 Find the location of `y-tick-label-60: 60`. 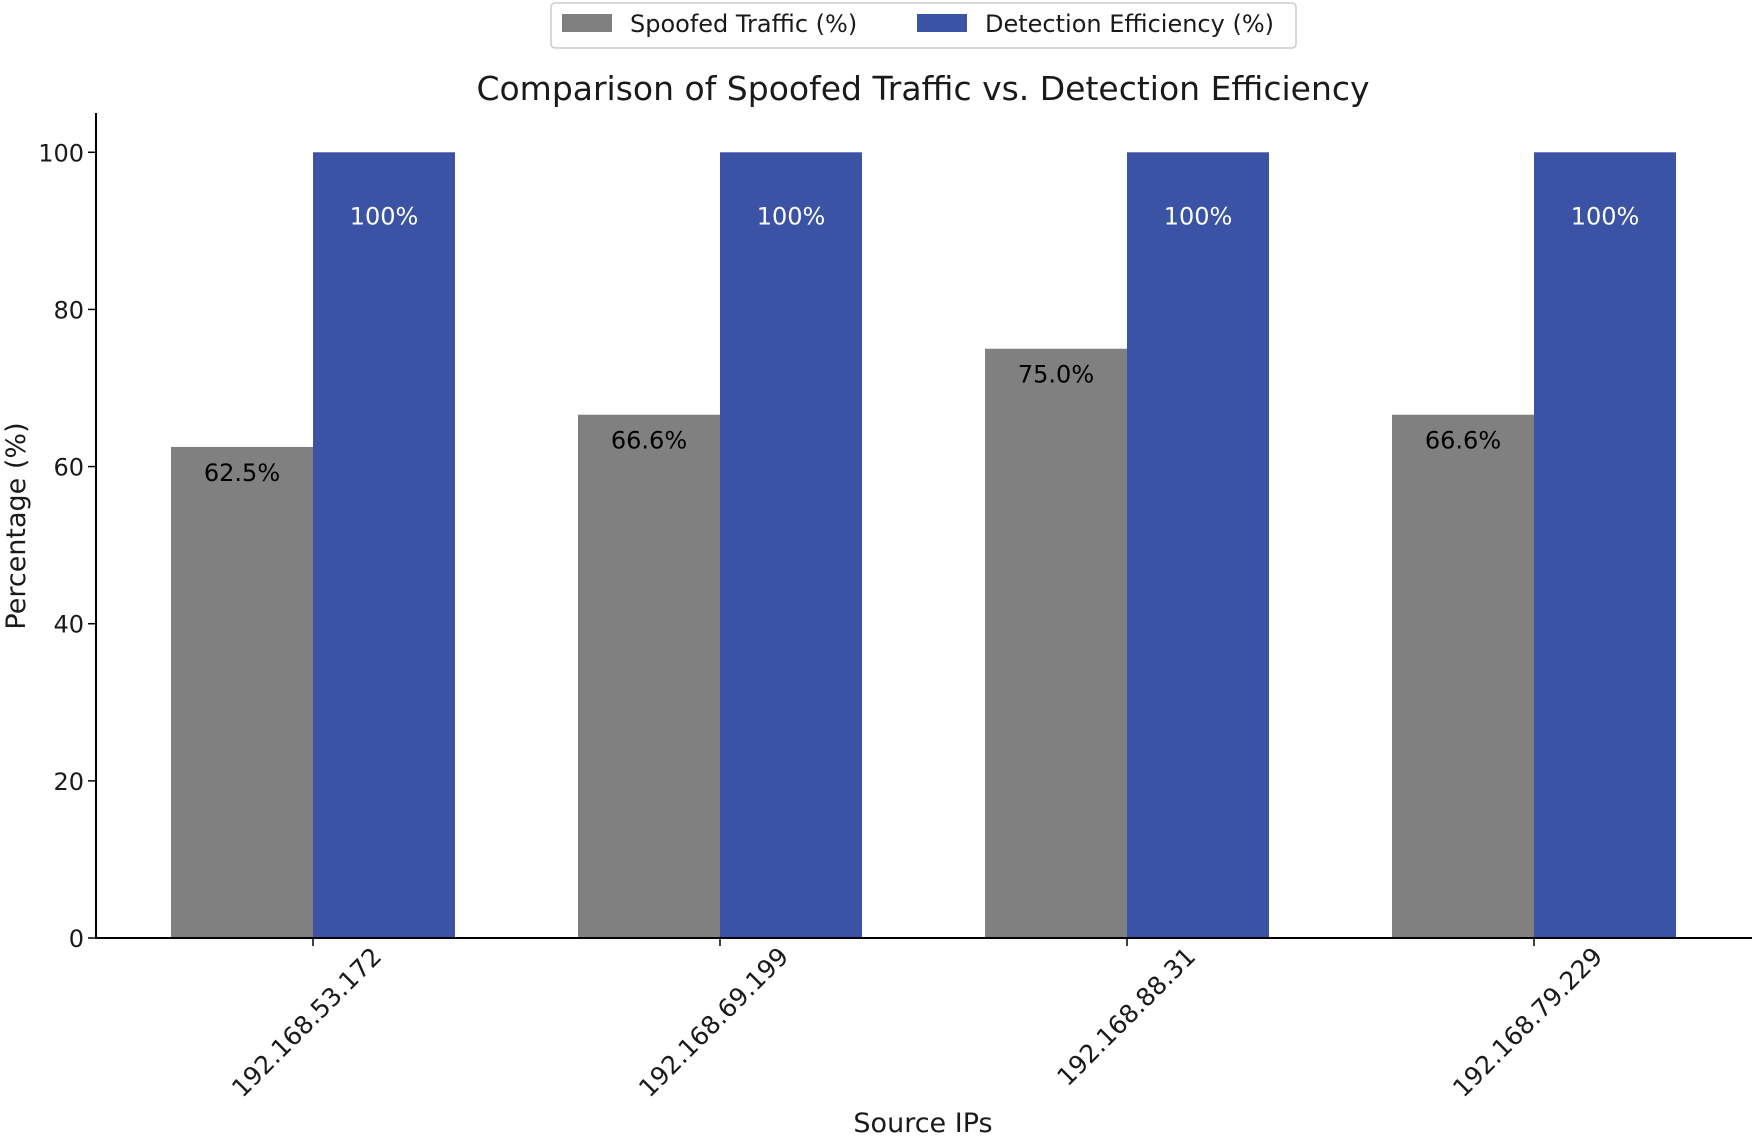

y-tick-label-60: 60 is located at coordinates (68, 468).